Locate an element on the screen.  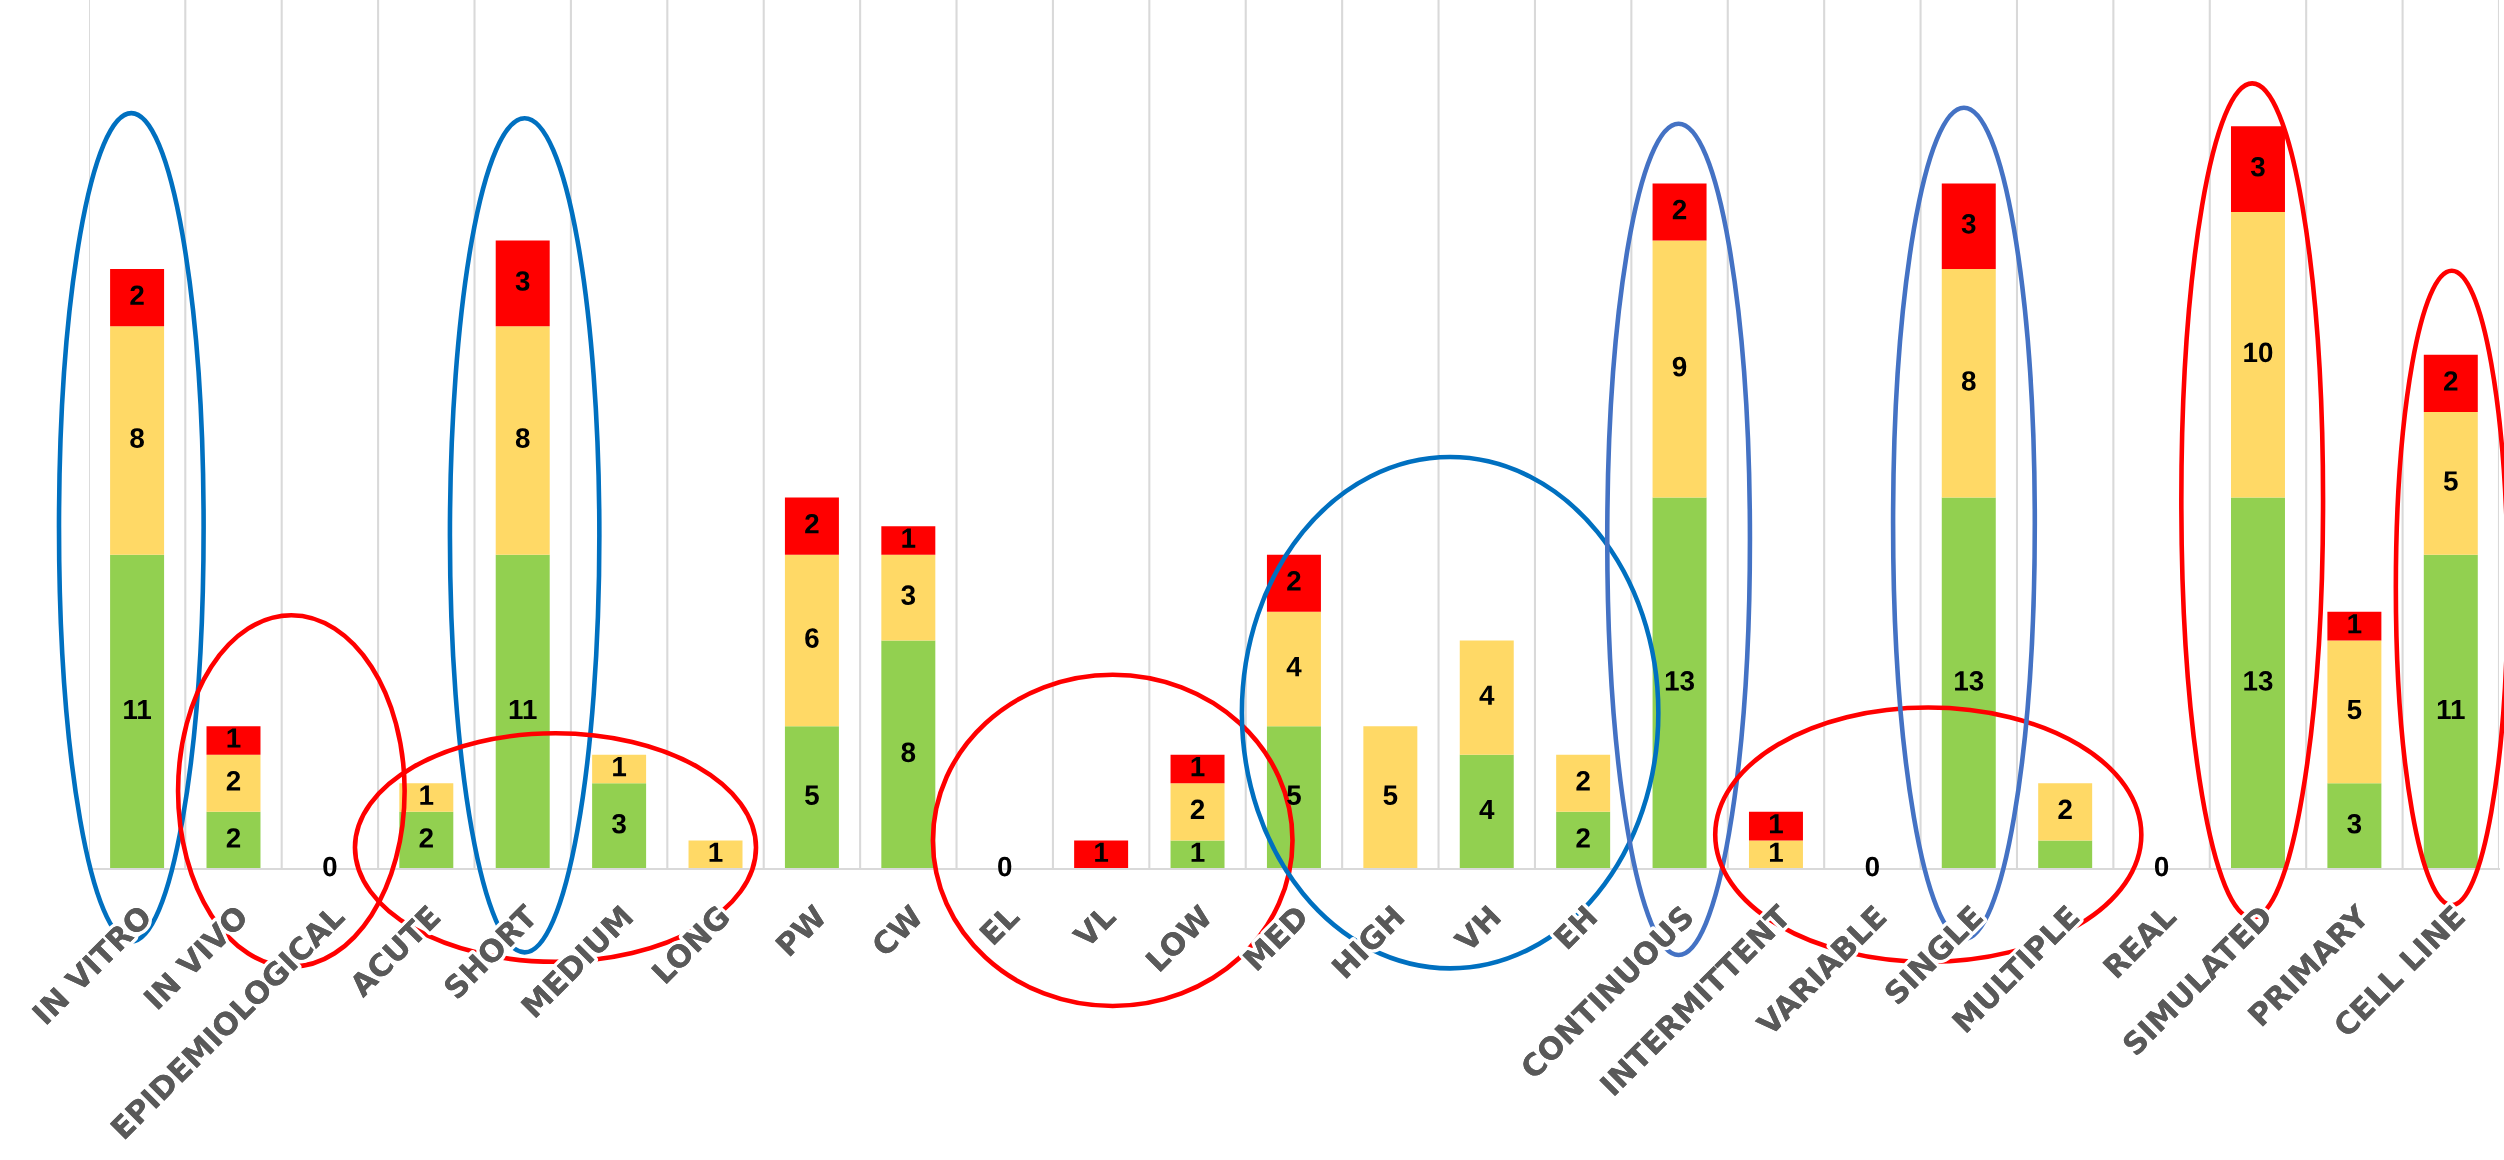
x-tick-label: PW is located at coordinates (801, 930).